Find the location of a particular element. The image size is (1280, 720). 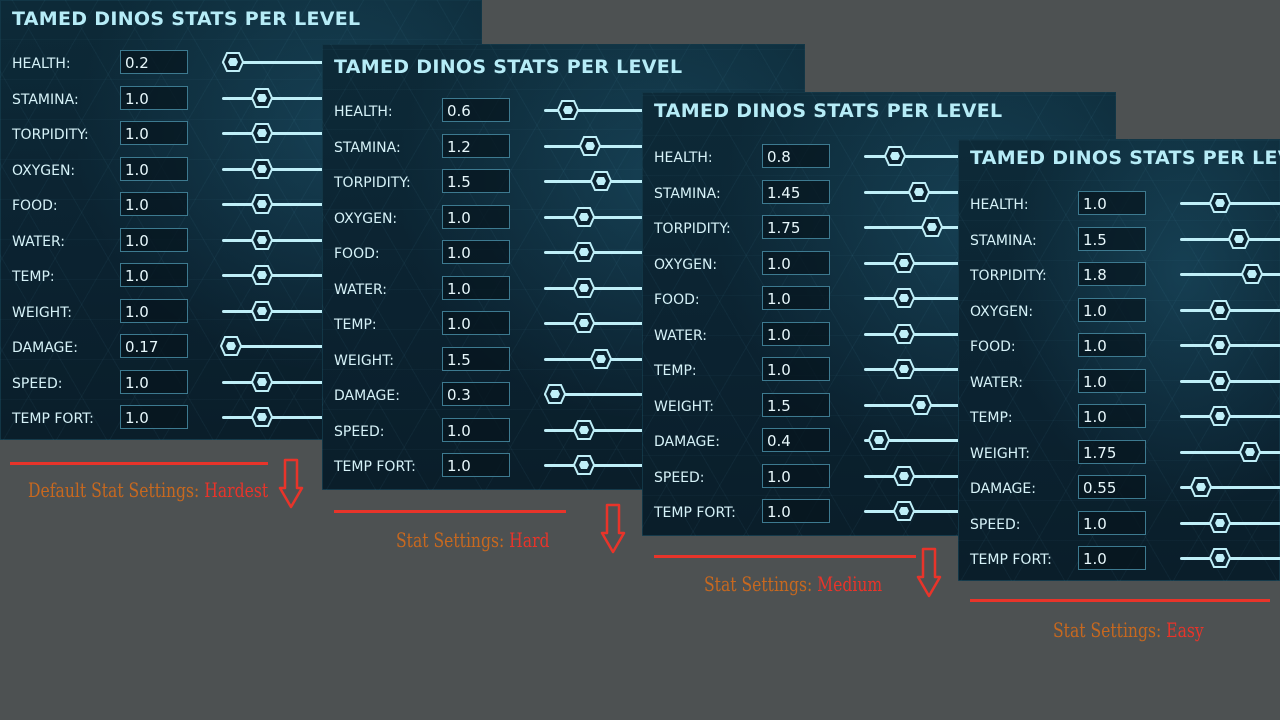

stat-value-input: 0.6 is located at coordinates (476, 110).